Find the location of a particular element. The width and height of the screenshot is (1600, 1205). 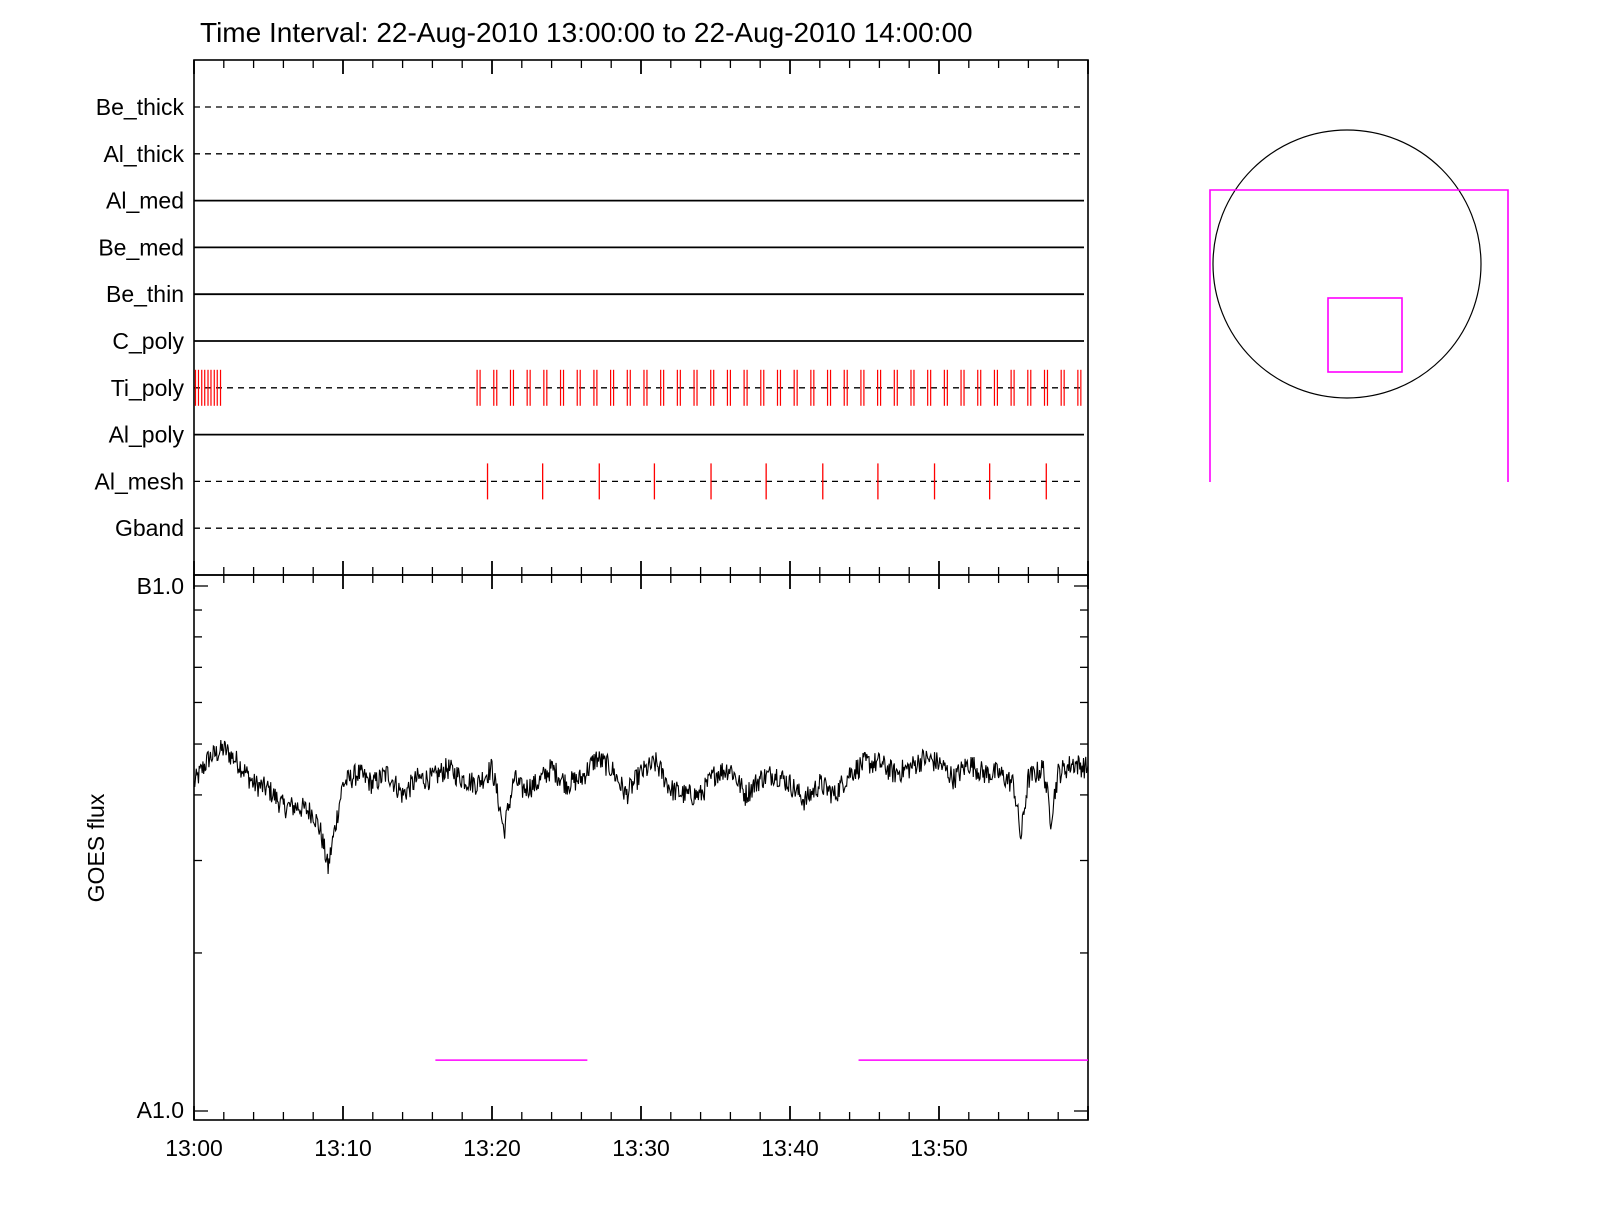

y-axis-label: GOES flux is located at coordinates (96, 847).